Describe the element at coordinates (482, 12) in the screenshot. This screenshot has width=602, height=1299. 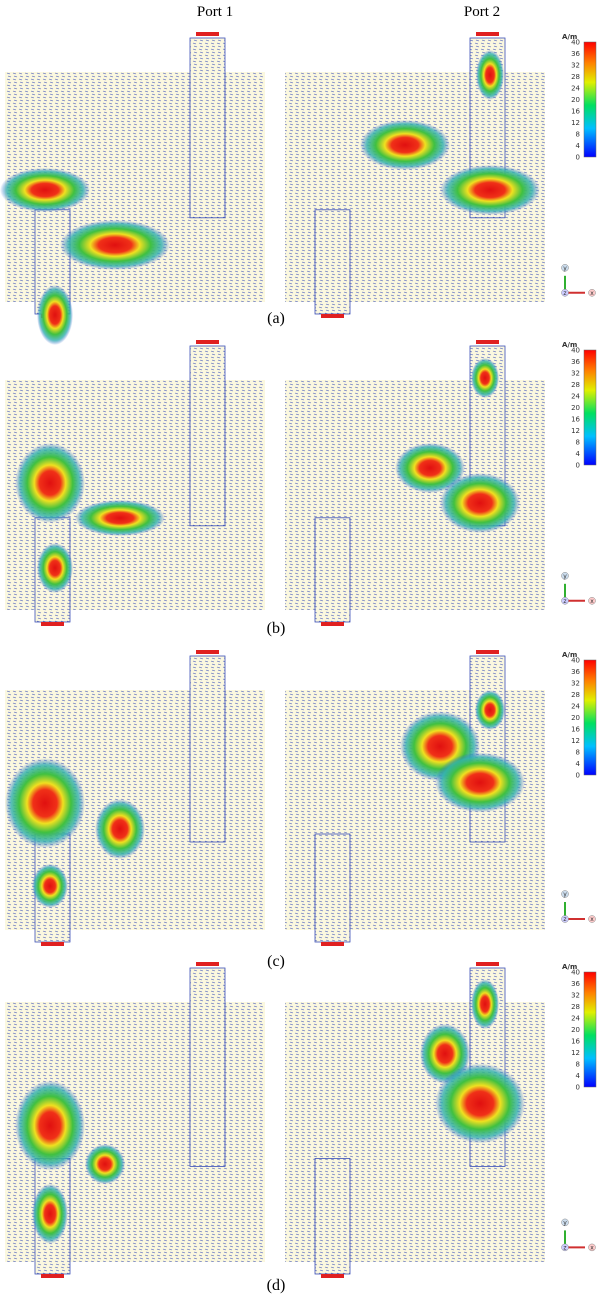
I see `column-title: Port 2` at that location.